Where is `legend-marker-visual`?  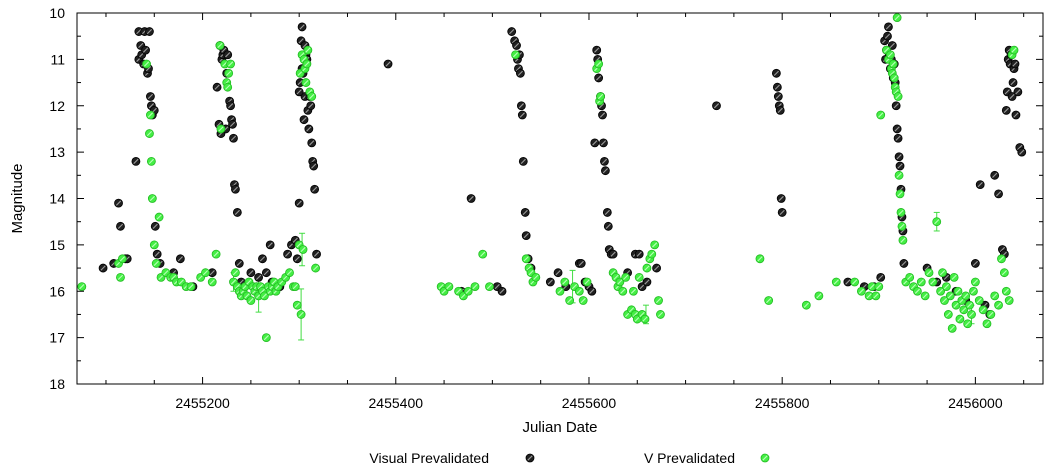
legend-marker-visual is located at coordinates (530, 458).